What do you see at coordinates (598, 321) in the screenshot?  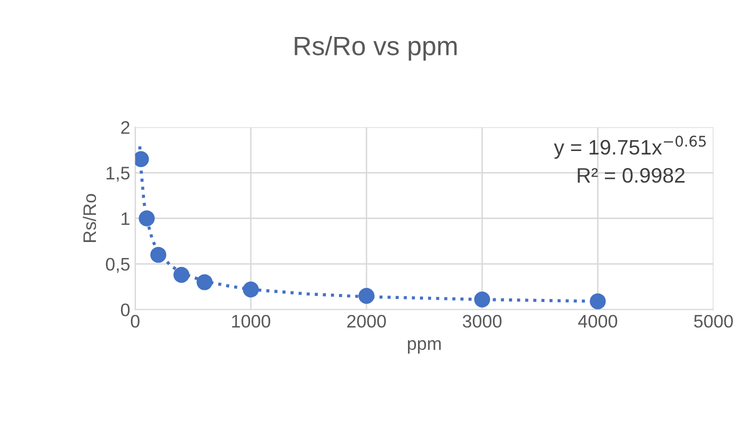 I see `x-tick-label: 4000` at bounding box center [598, 321].